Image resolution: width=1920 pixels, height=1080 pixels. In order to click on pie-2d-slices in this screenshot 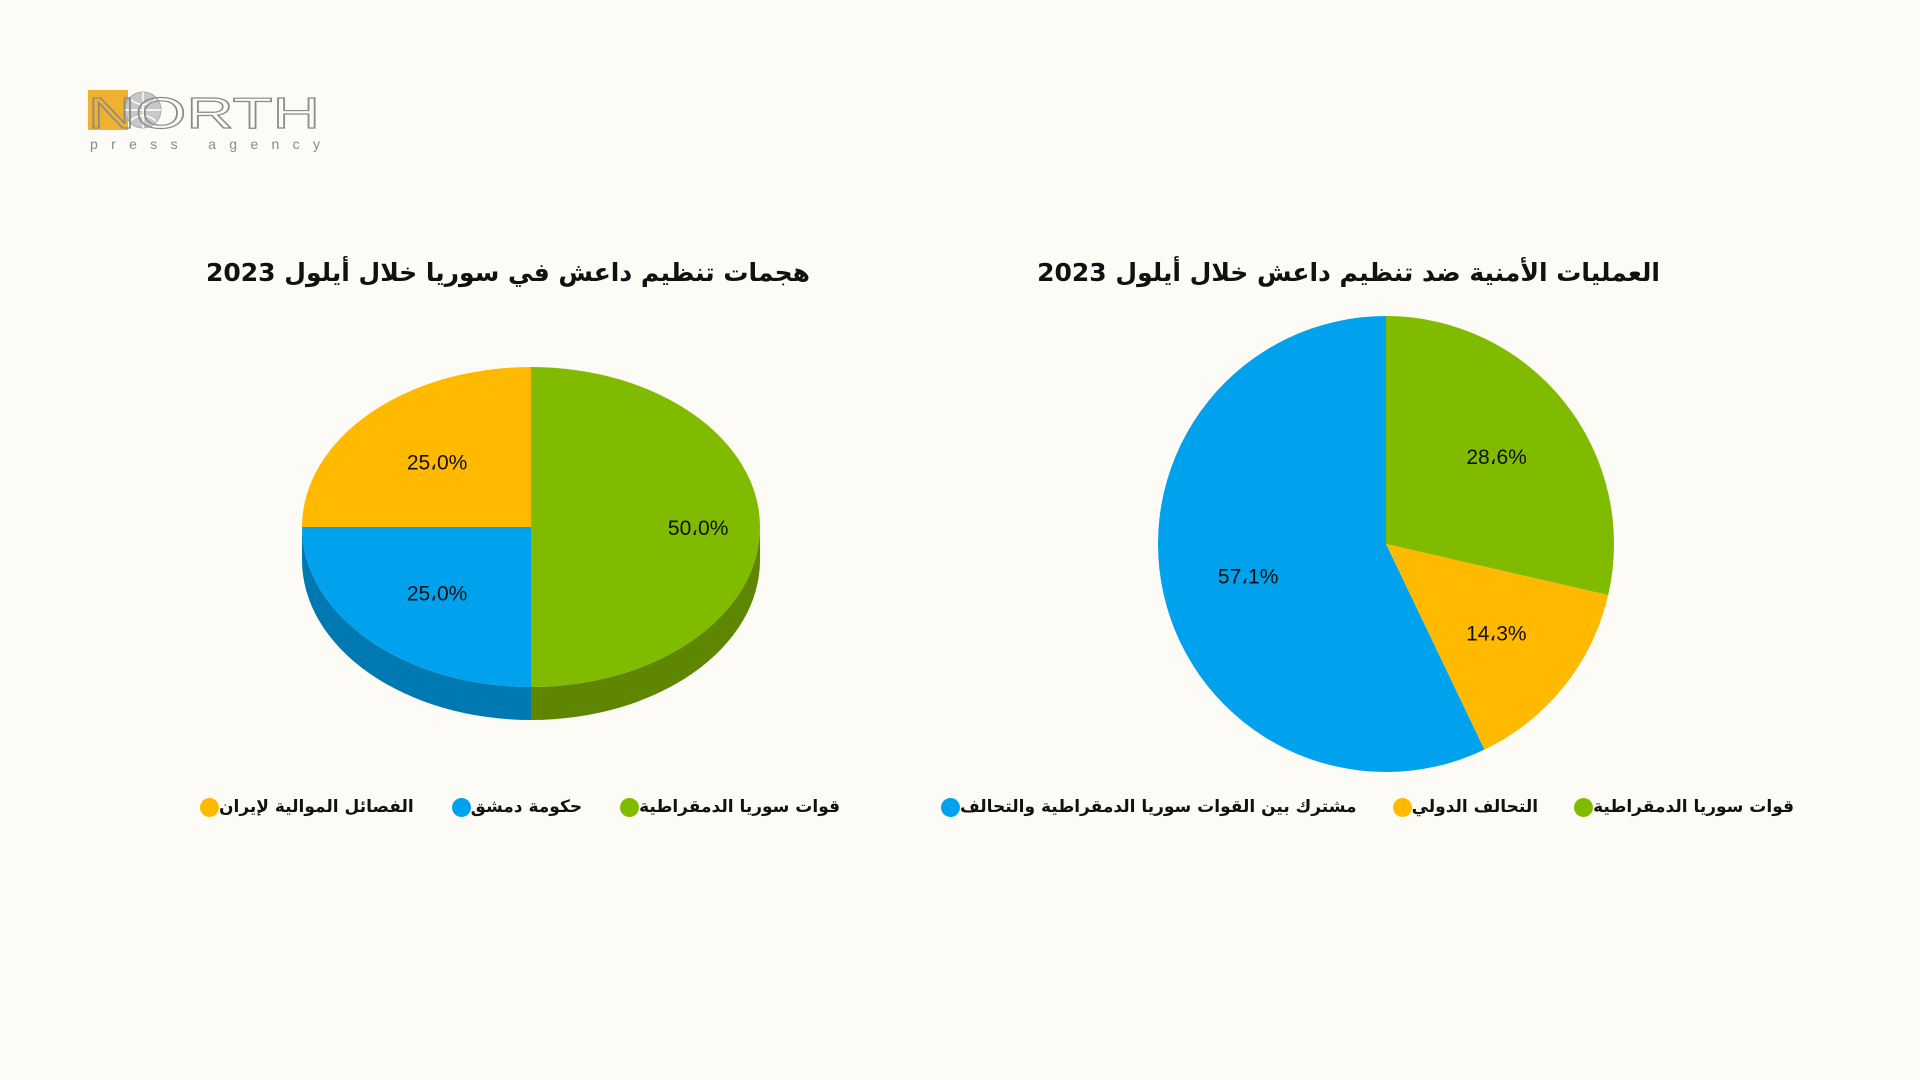, I will do `click(1385, 544)`.